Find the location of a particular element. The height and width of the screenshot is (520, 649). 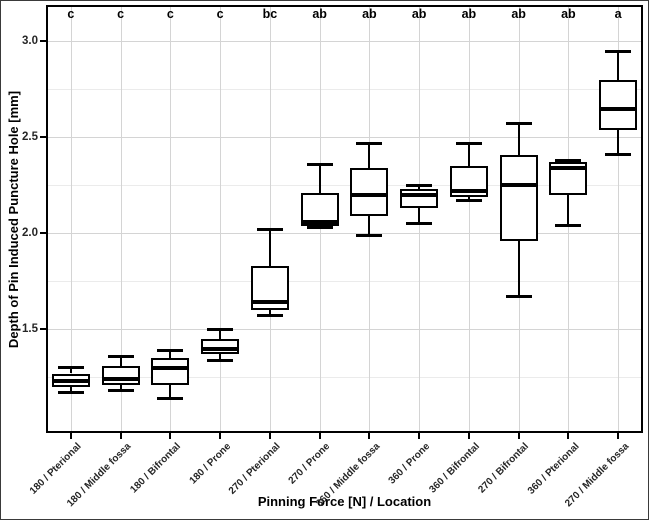

upper-whisker-cap-360-prone is located at coordinates (419, 185).